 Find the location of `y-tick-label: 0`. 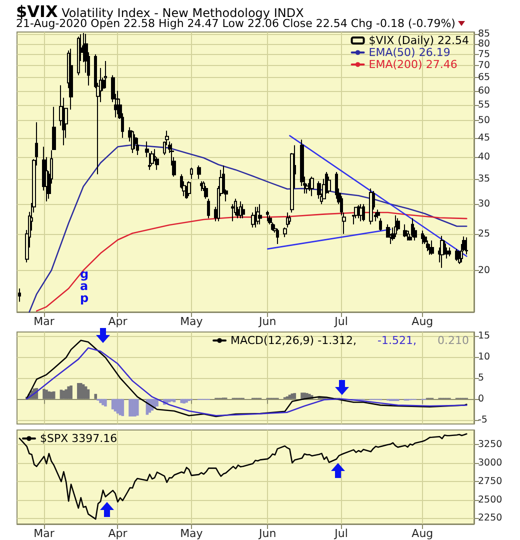

y-tick-label: 0 is located at coordinates (481, 398).